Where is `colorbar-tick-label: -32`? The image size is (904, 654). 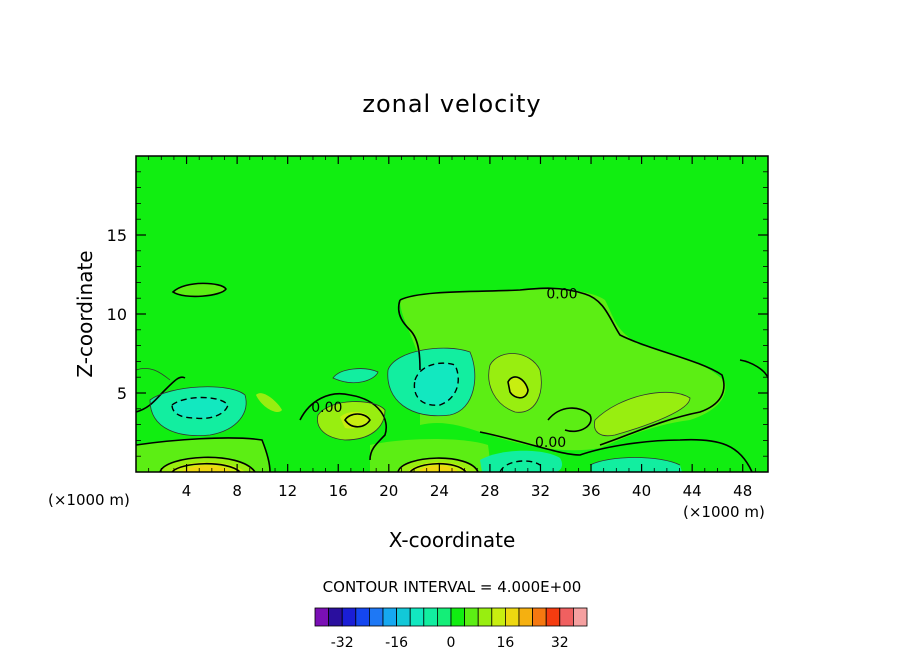 colorbar-tick-label: -32 is located at coordinates (342, 643).